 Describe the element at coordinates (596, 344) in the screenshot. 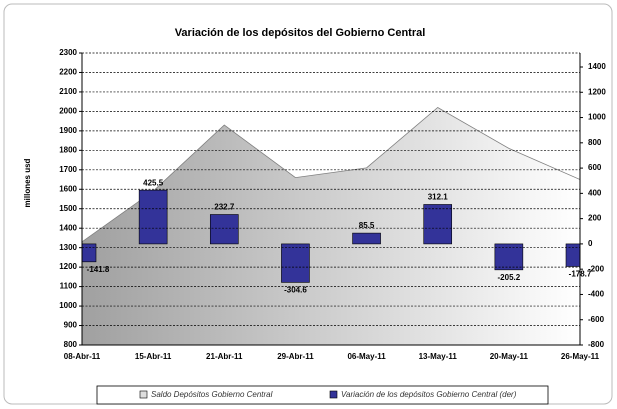

I see `y2-tick-label: -800` at that location.